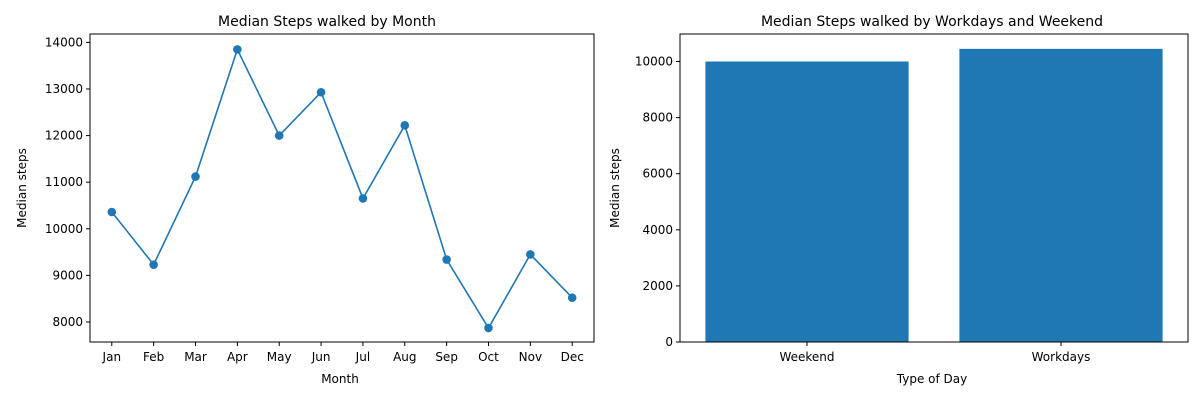 The height and width of the screenshot is (400, 1200). What do you see at coordinates (931, 379) in the screenshot?
I see `bar-chart-x-label: Type of Day` at bounding box center [931, 379].